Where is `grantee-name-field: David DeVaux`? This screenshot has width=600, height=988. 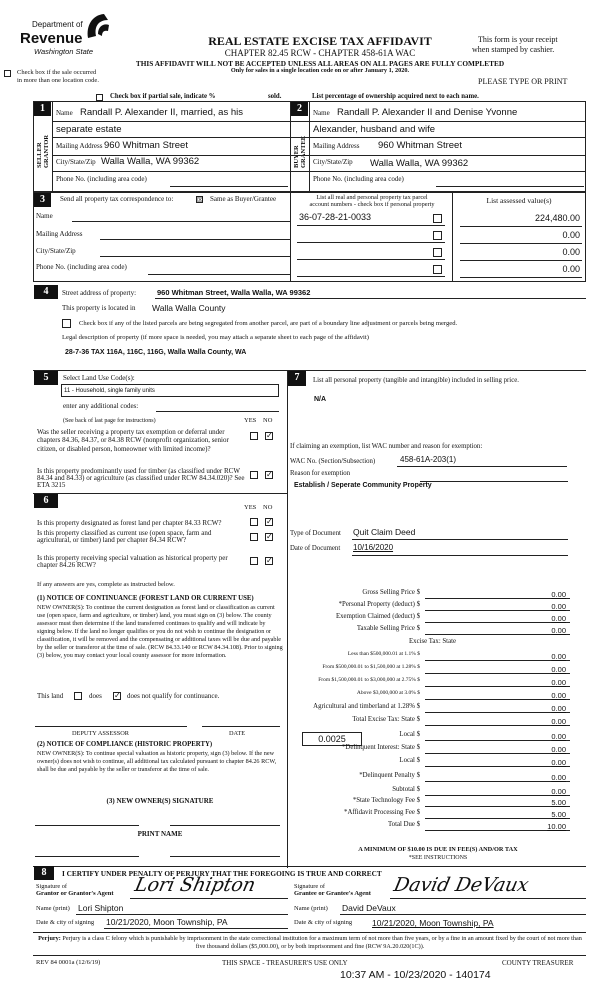
grantee-name-field: David DeVaux is located at coordinates (369, 908).